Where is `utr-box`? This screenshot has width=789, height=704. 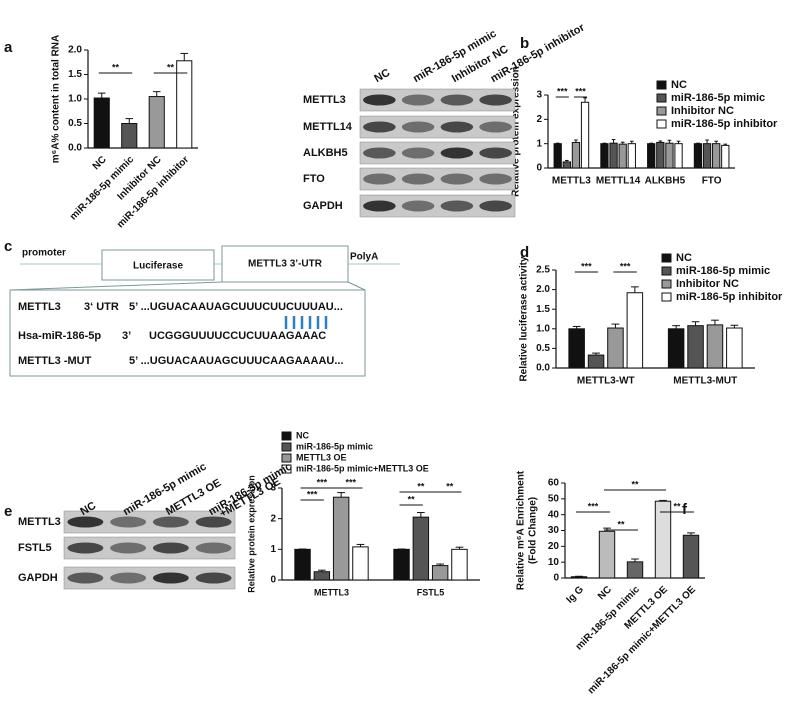
utr-box is located at coordinates (285, 264).